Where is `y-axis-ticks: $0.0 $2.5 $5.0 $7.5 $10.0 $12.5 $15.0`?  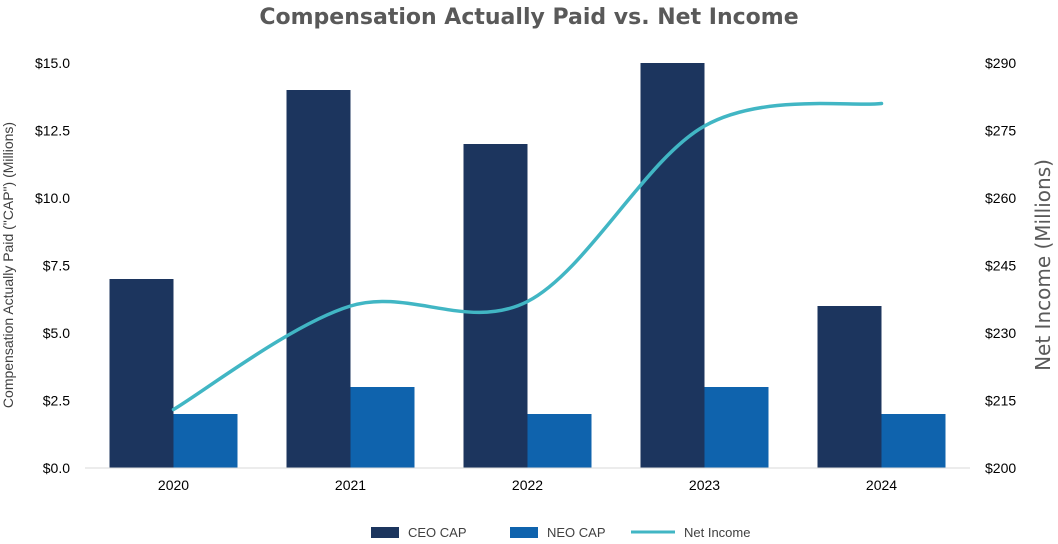 y-axis-ticks: $0.0 $2.5 $5.0 $7.5 $10.0 $12.5 $15.0 is located at coordinates (52, 265).